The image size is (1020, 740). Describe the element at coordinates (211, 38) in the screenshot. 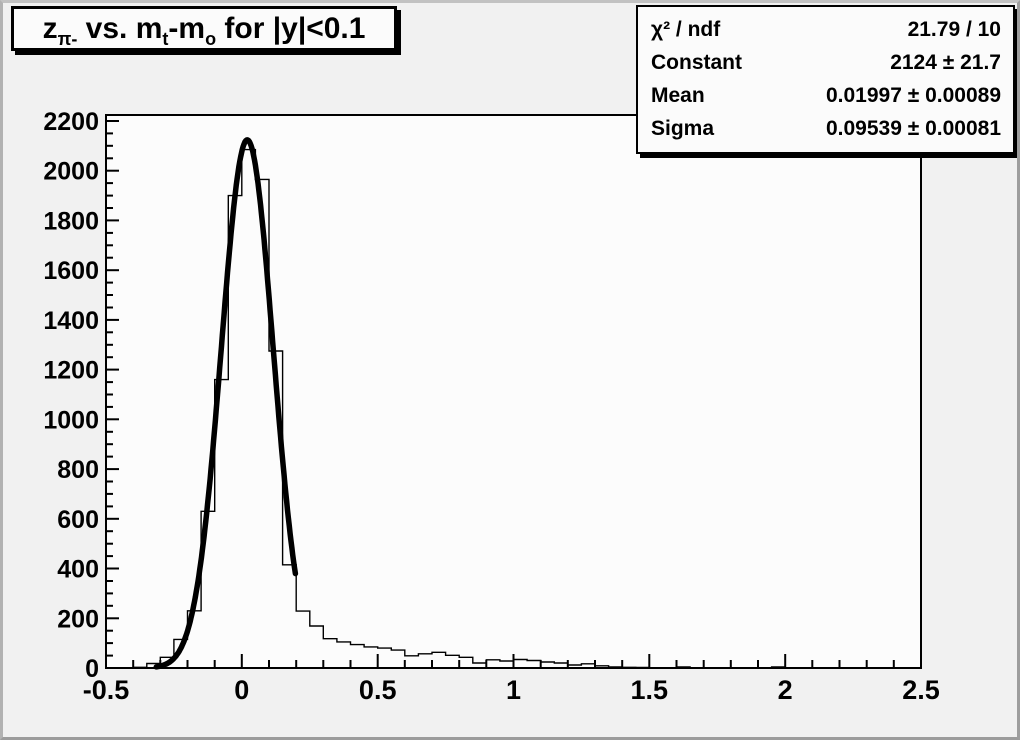

I see `title-sub-o: o` at that location.